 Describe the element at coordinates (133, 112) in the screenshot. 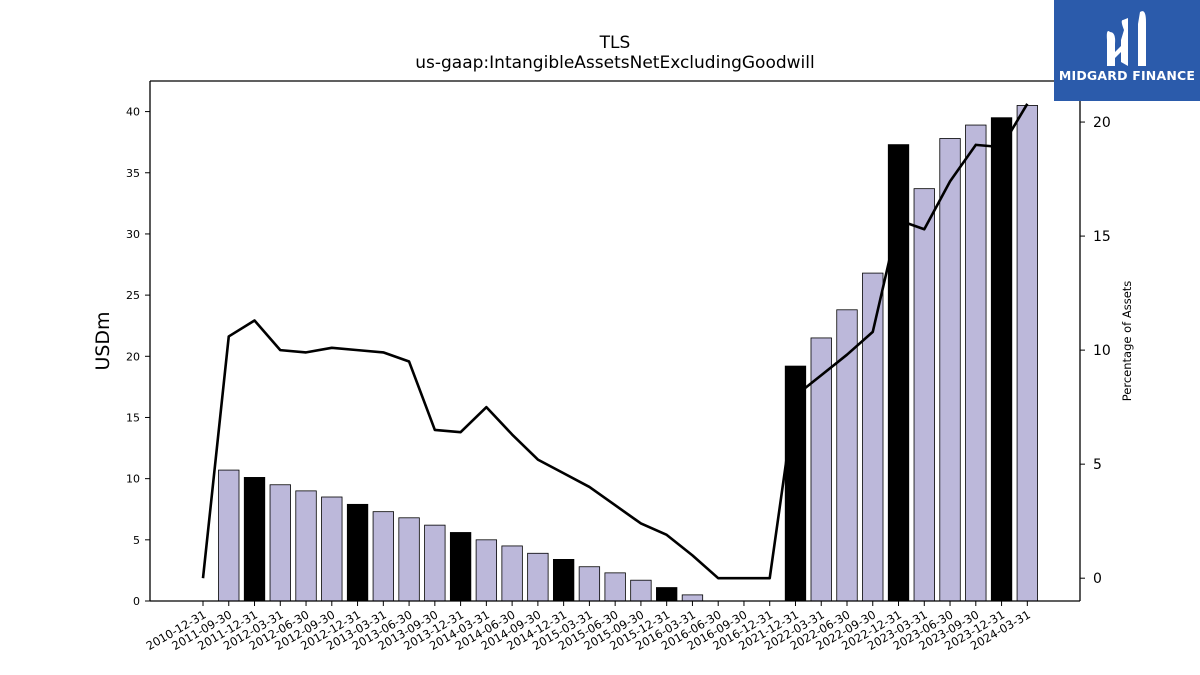

I see `left-tick-label: 40` at that location.